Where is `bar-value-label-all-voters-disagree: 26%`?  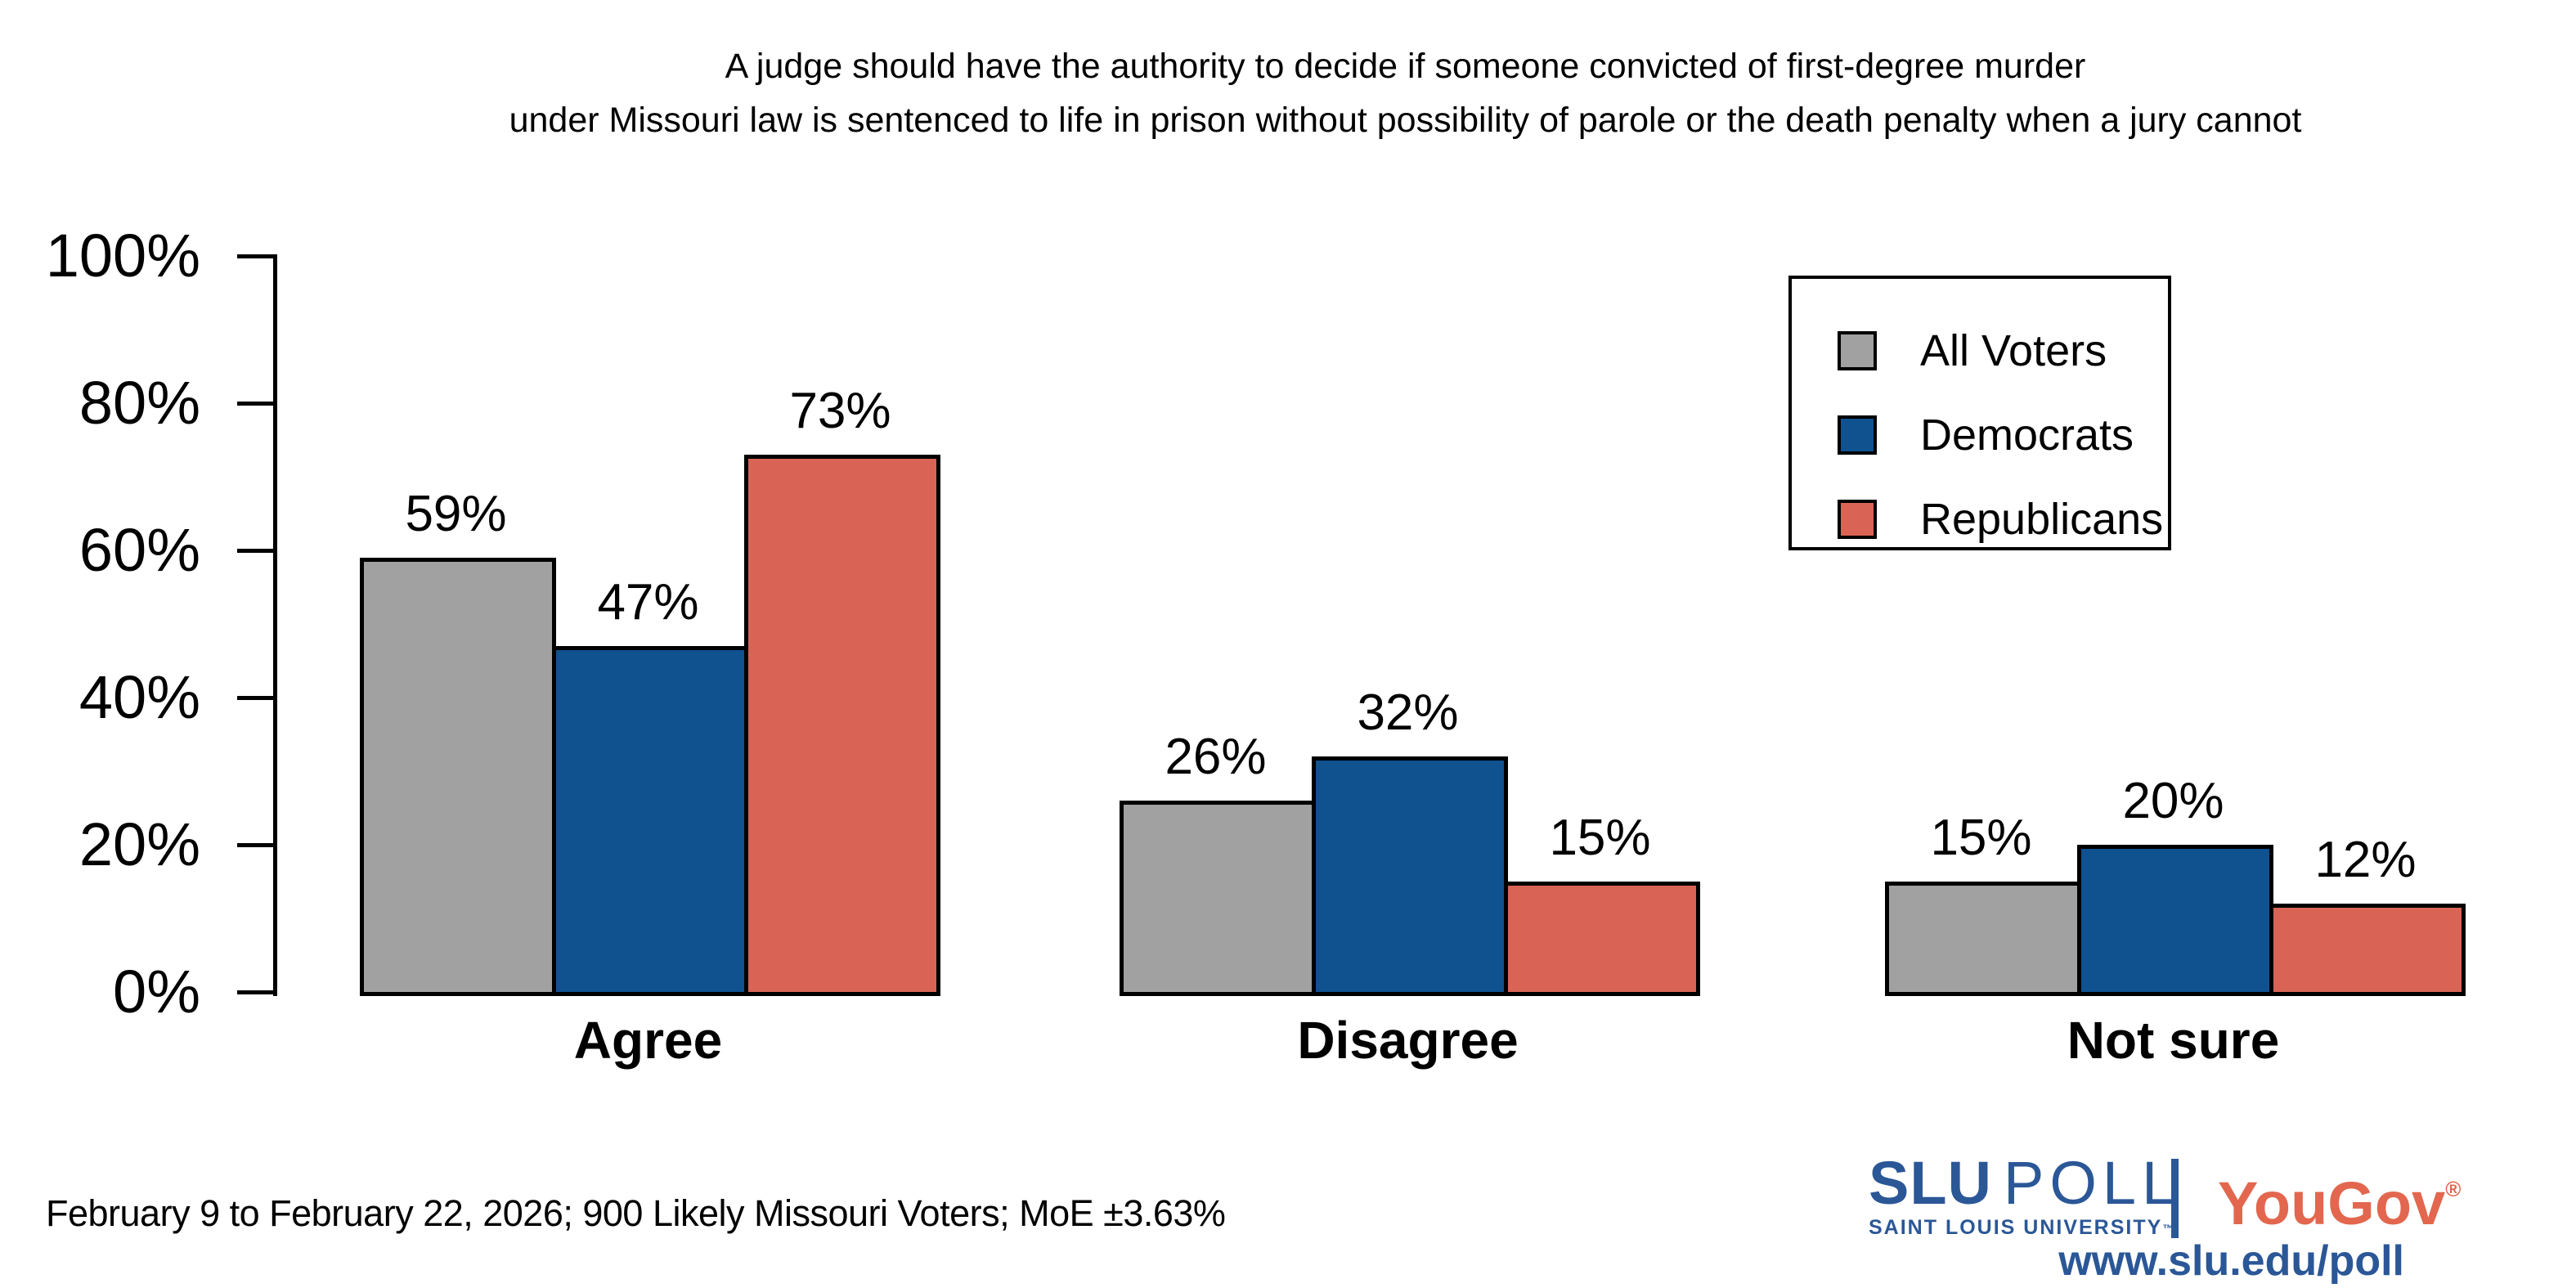 bar-value-label-all-voters-disagree: 26% is located at coordinates (1216, 757).